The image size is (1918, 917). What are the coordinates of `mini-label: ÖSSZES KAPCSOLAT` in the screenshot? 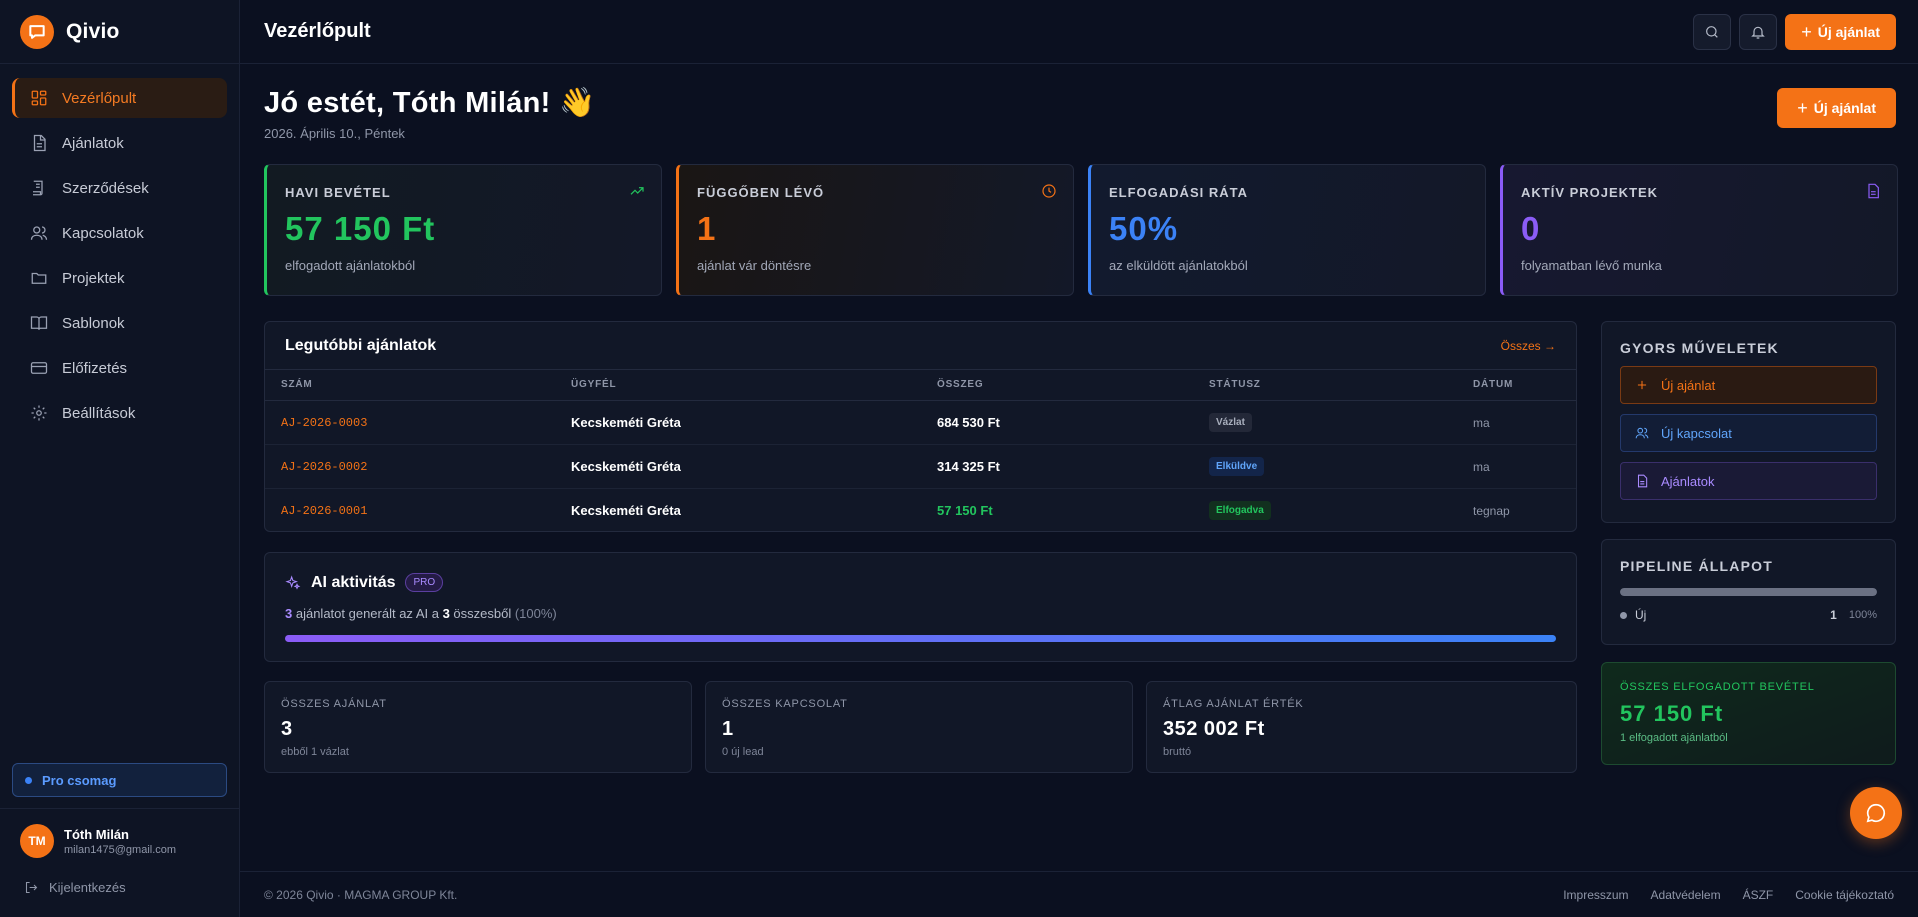 It's located at (785, 704).